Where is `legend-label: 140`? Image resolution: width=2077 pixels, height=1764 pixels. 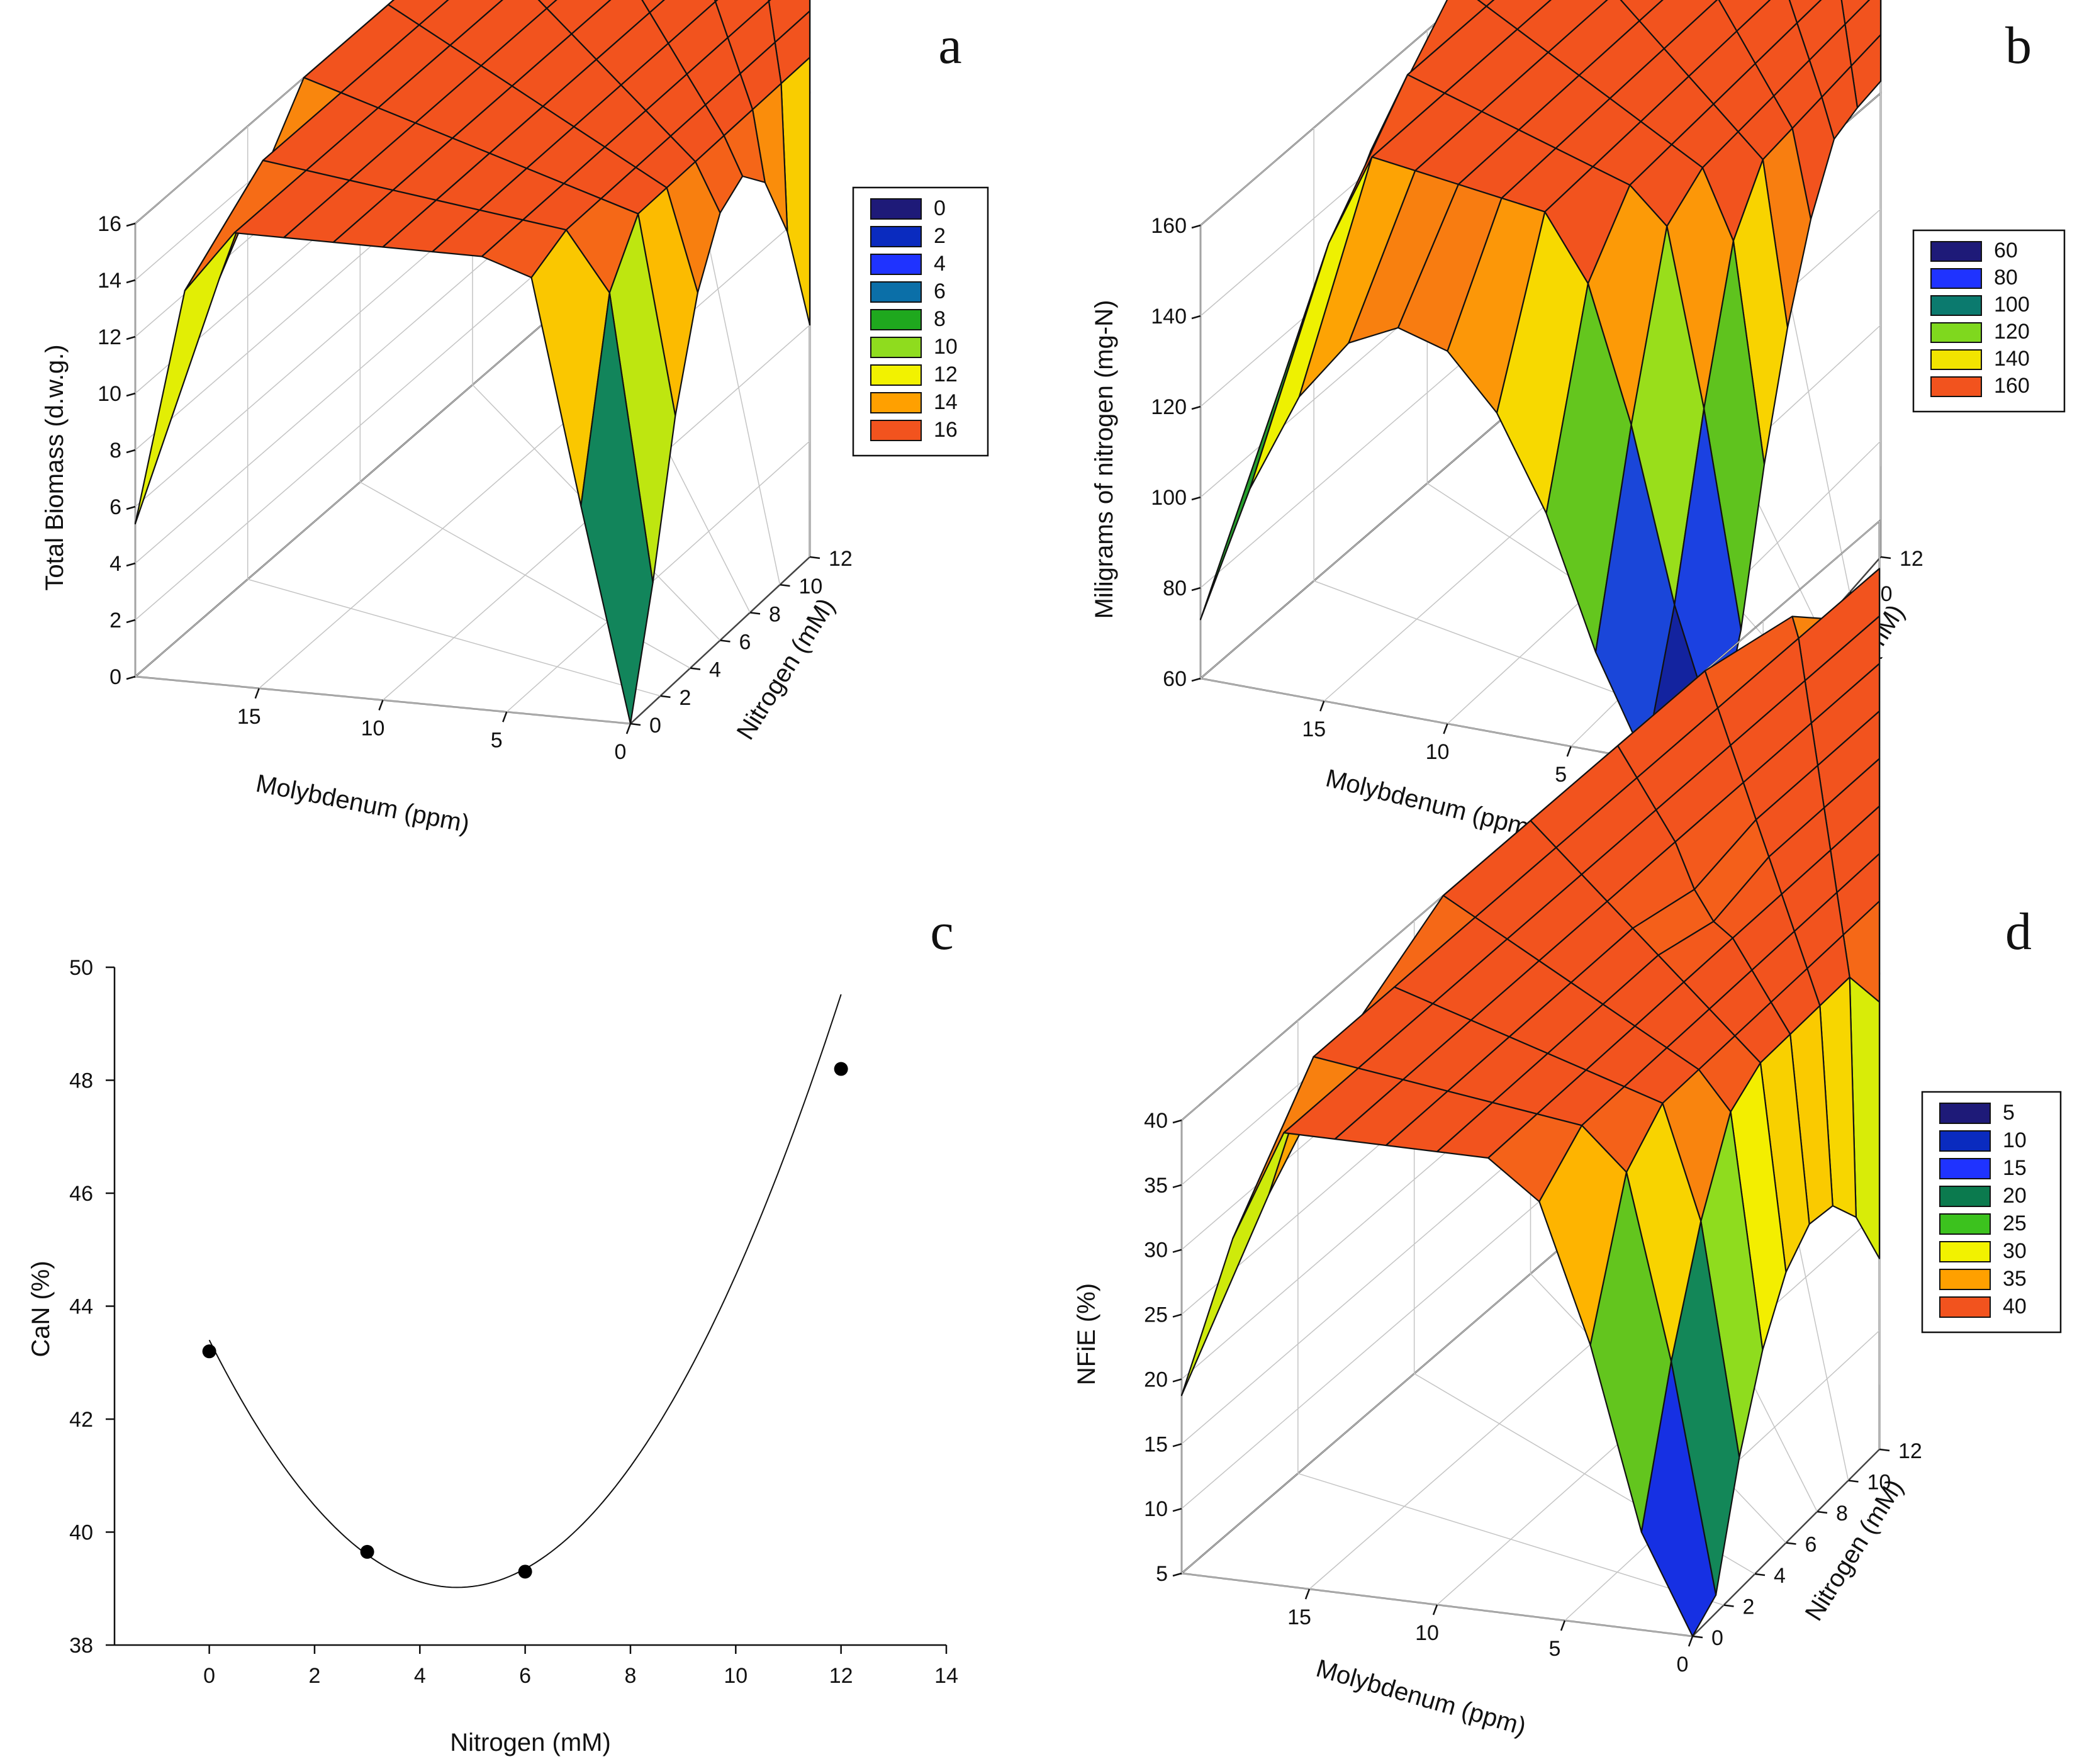
legend-label: 140 is located at coordinates (2012, 359).